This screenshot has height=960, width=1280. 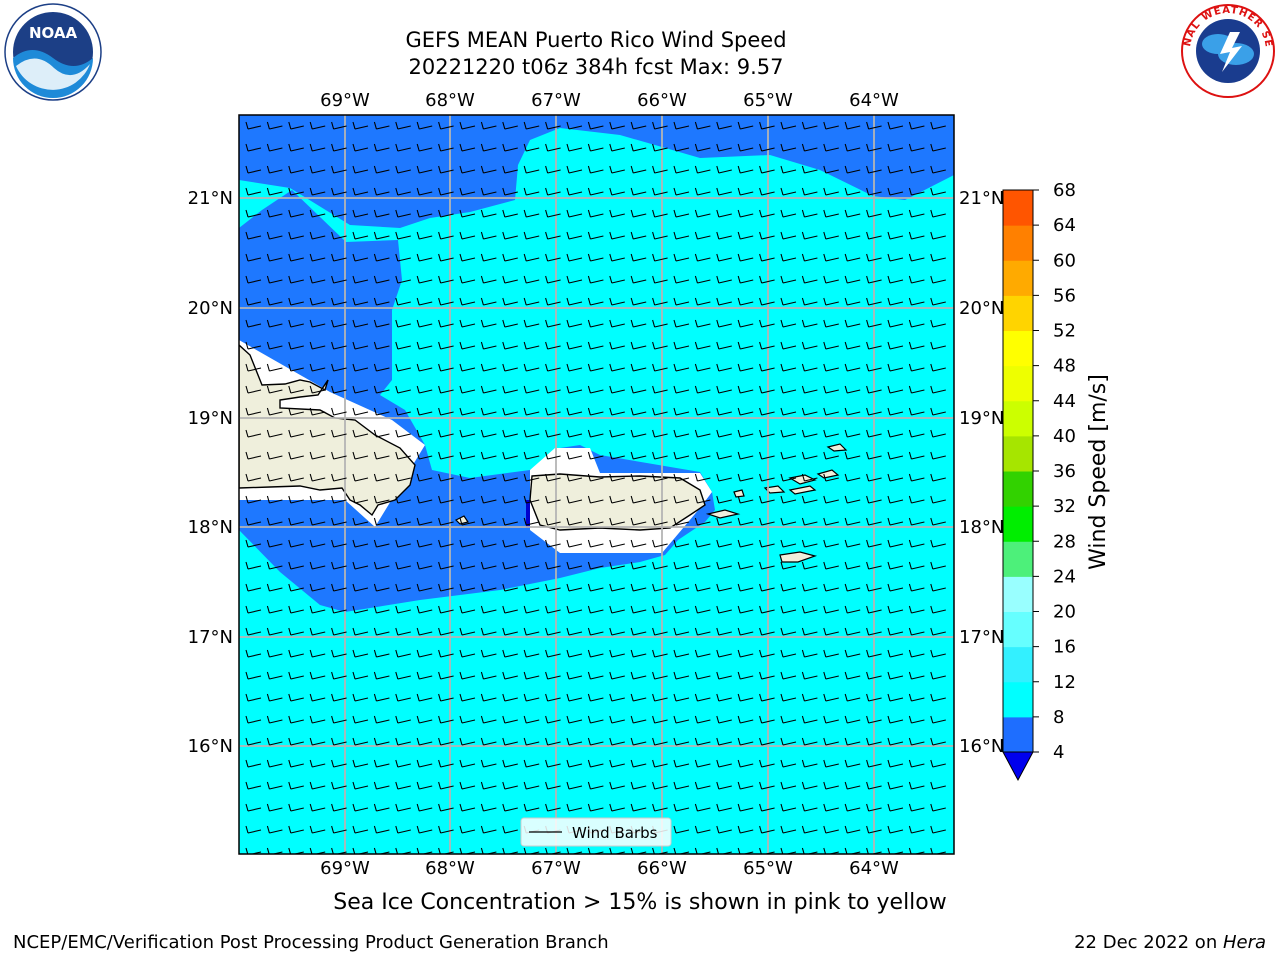 What do you see at coordinates (1064, 682) in the screenshot?
I see `colorbar-tick-label: 12` at bounding box center [1064, 682].